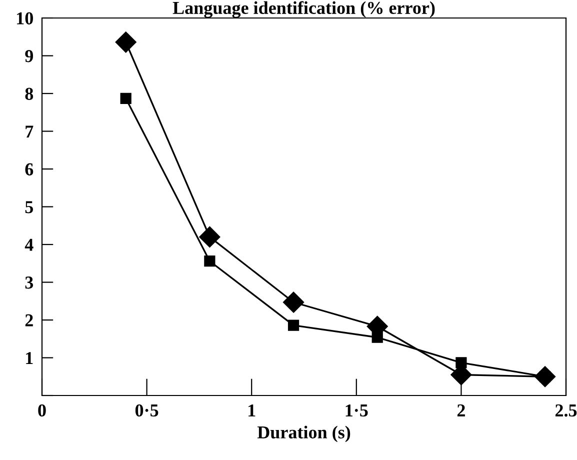 The width and height of the screenshot is (577, 460). Describe the element at coordinates (357, 410) in the screenshot. I see `x-tick-label: 1·5` at that location.